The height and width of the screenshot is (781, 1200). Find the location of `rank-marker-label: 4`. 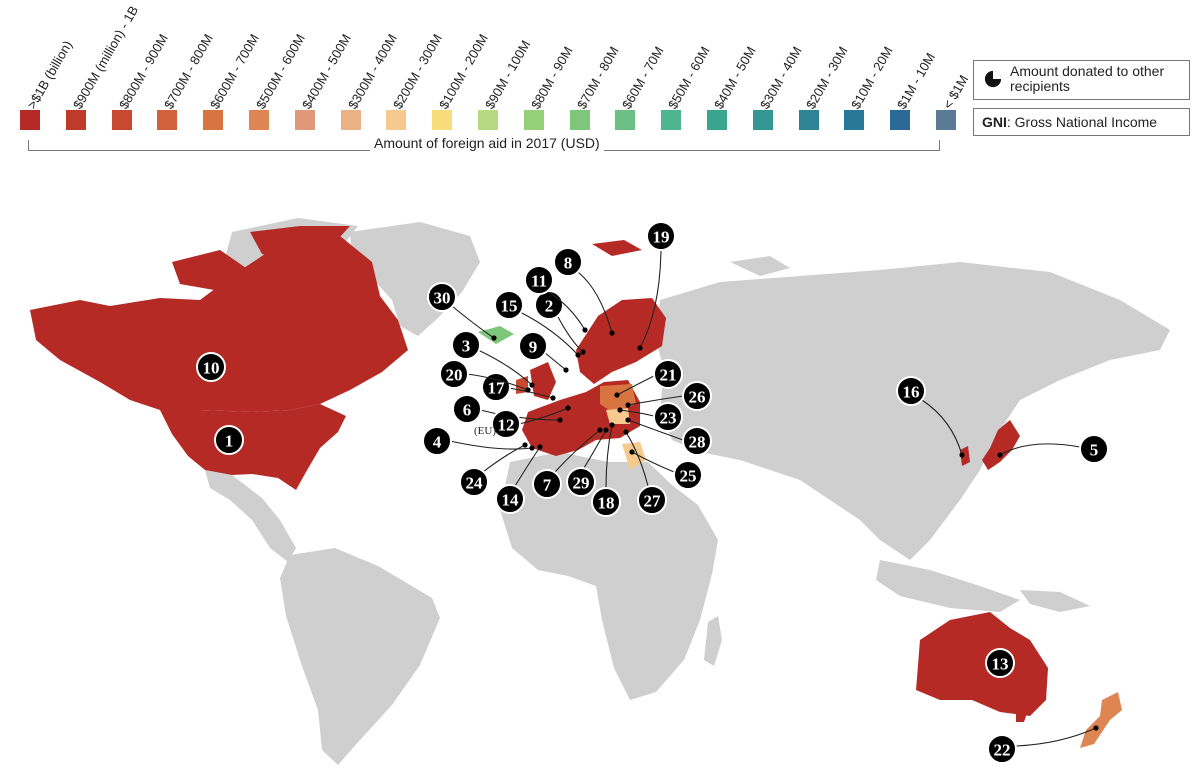

rank-marker-label: 4 is located at coordinates (437, 442).